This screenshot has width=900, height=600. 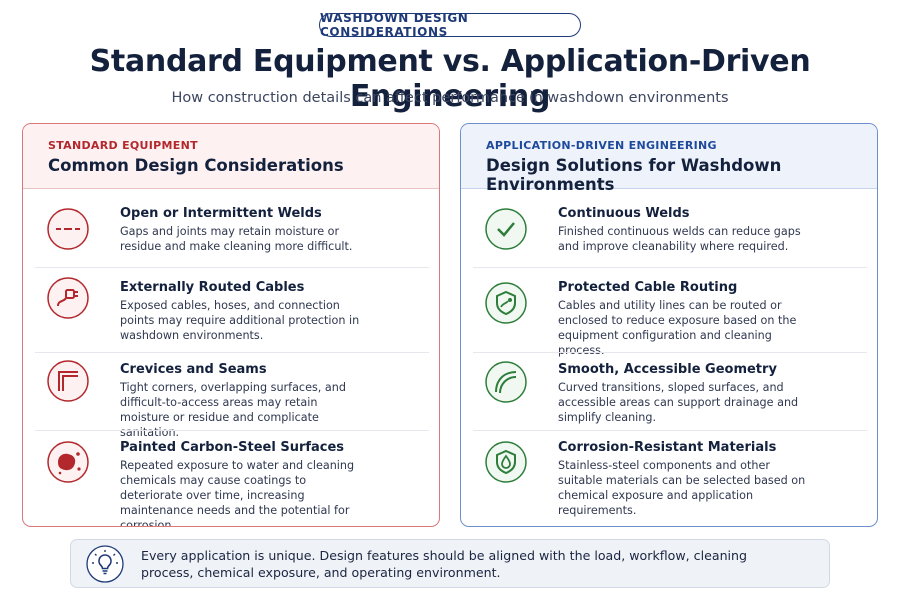 What do you see at coordinates (193, 369) in the screenshot?
I see `item-title: Crevices and Seams` at bounding box center [193, 369].